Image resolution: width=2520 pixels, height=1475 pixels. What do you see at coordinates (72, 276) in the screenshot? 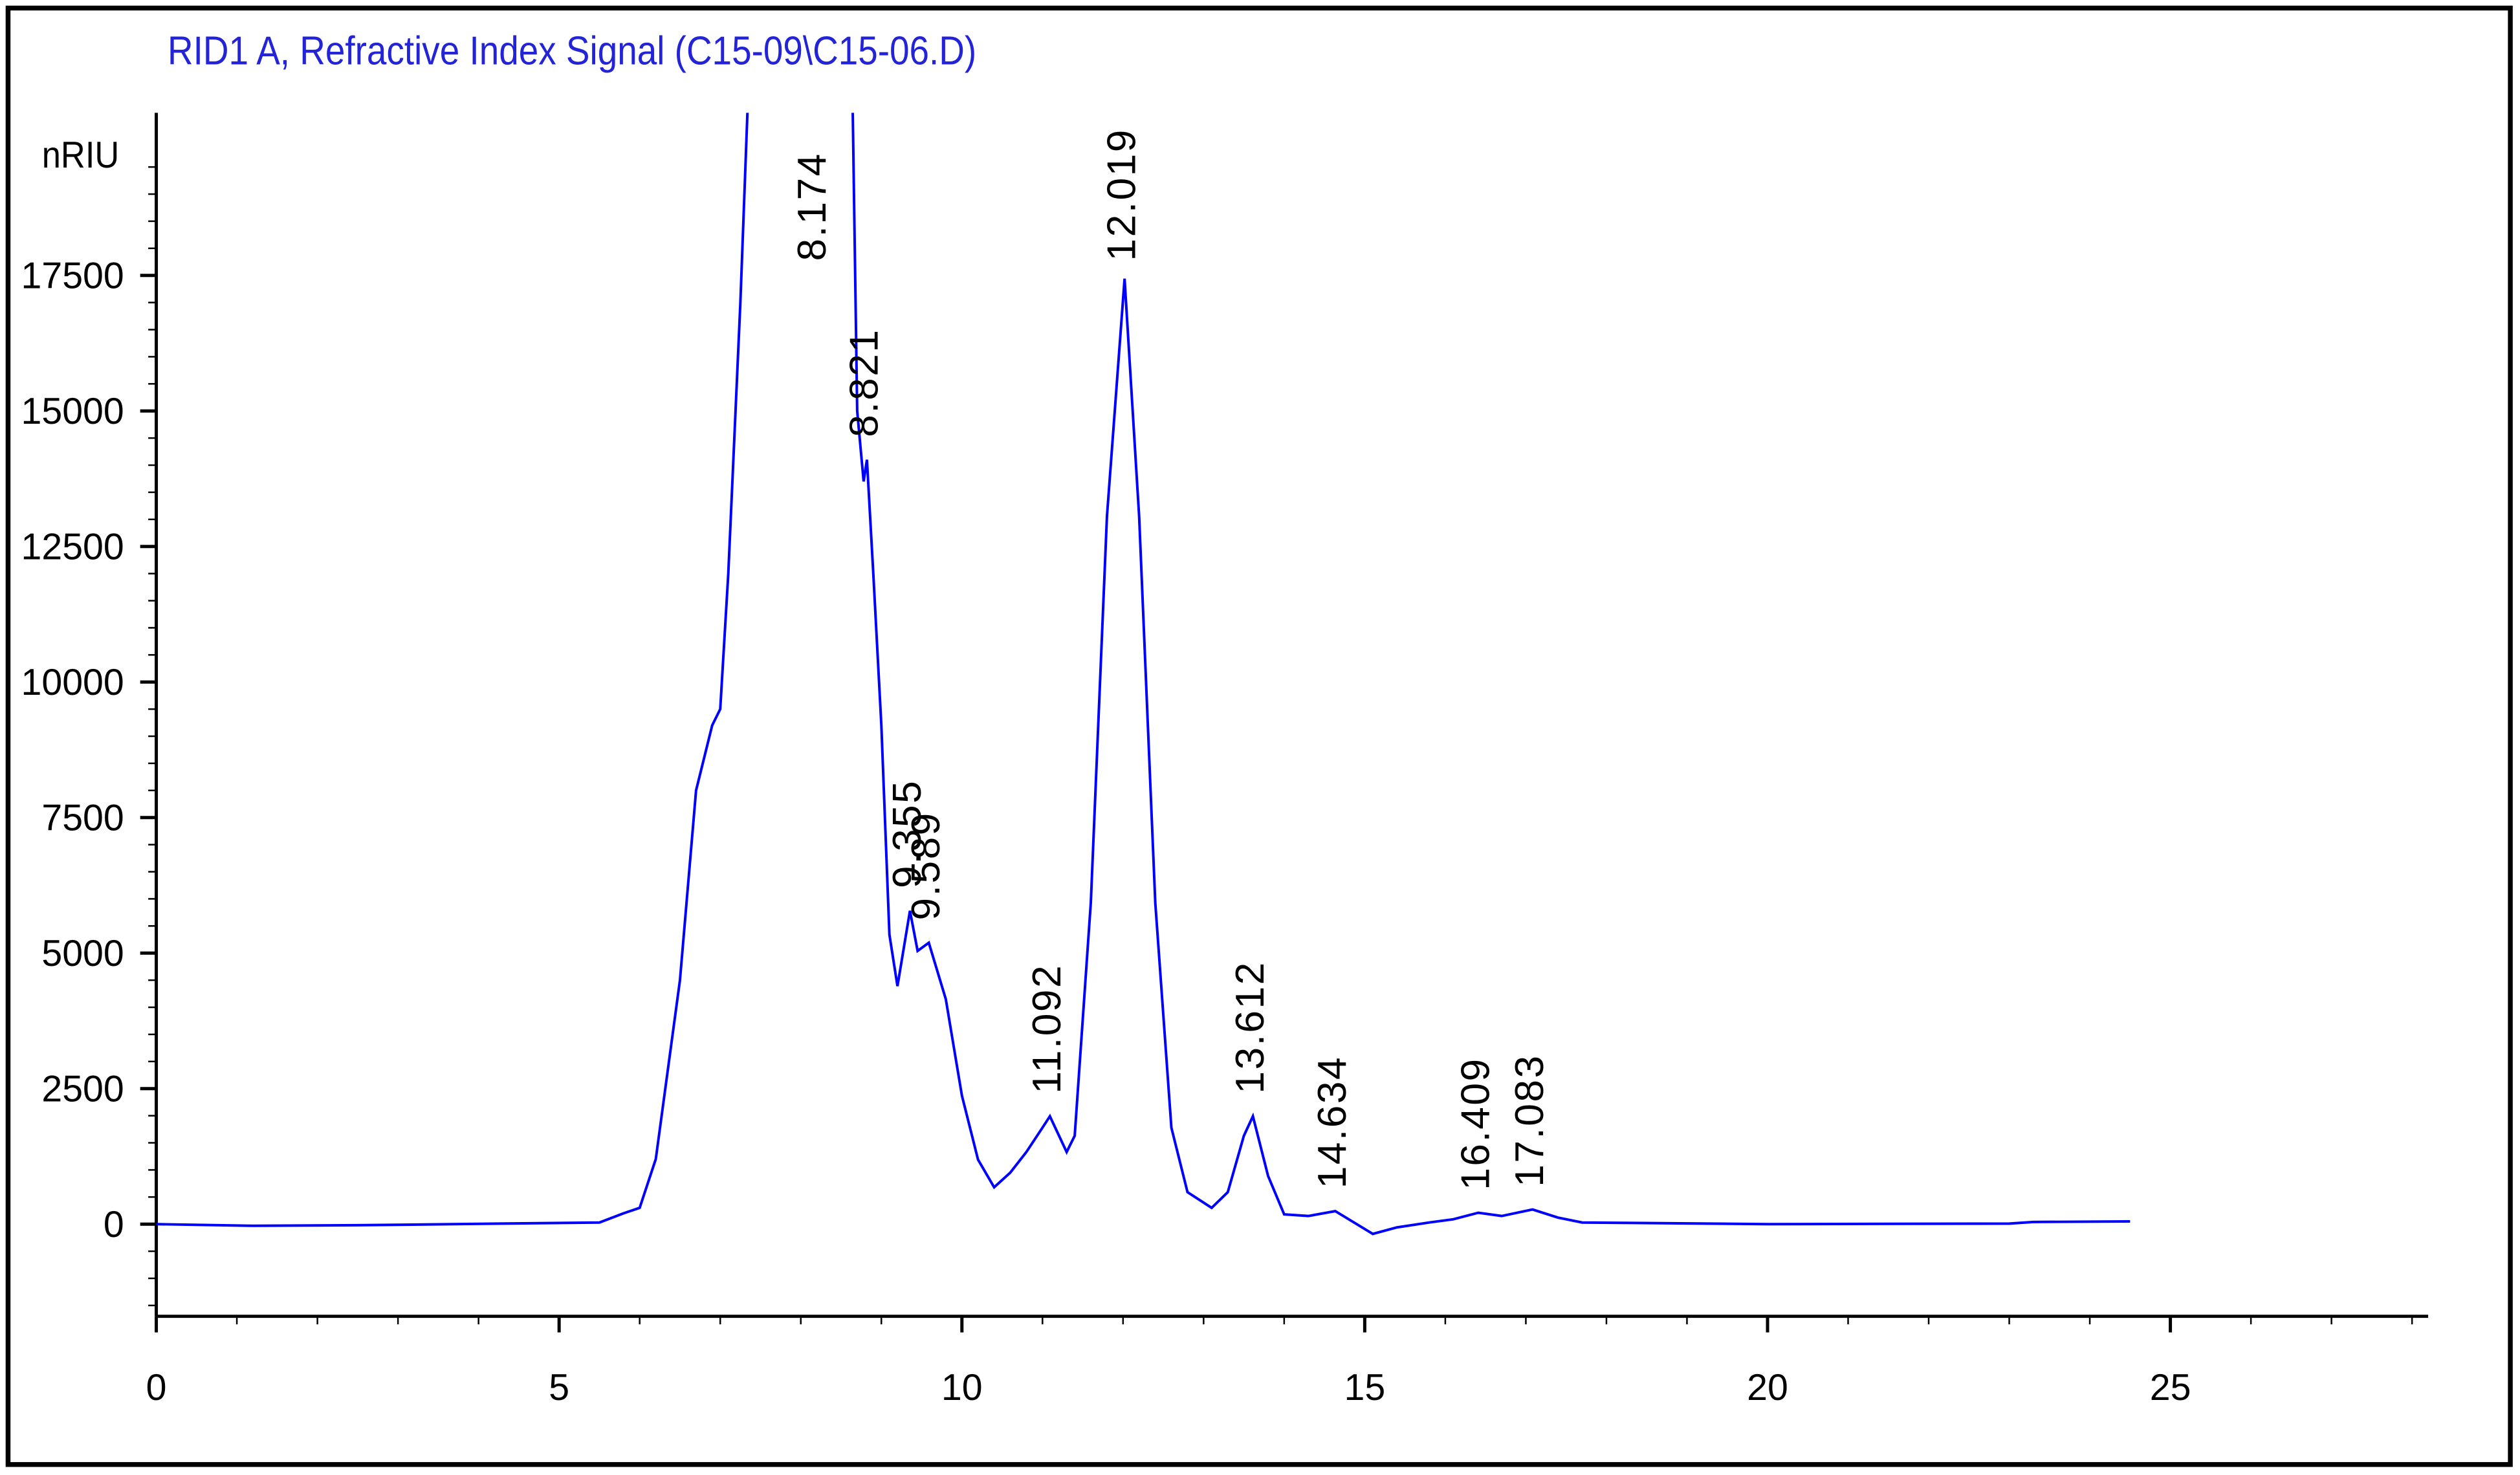
I see `y-tick-label: 17500` at bounding box center [72, 276].